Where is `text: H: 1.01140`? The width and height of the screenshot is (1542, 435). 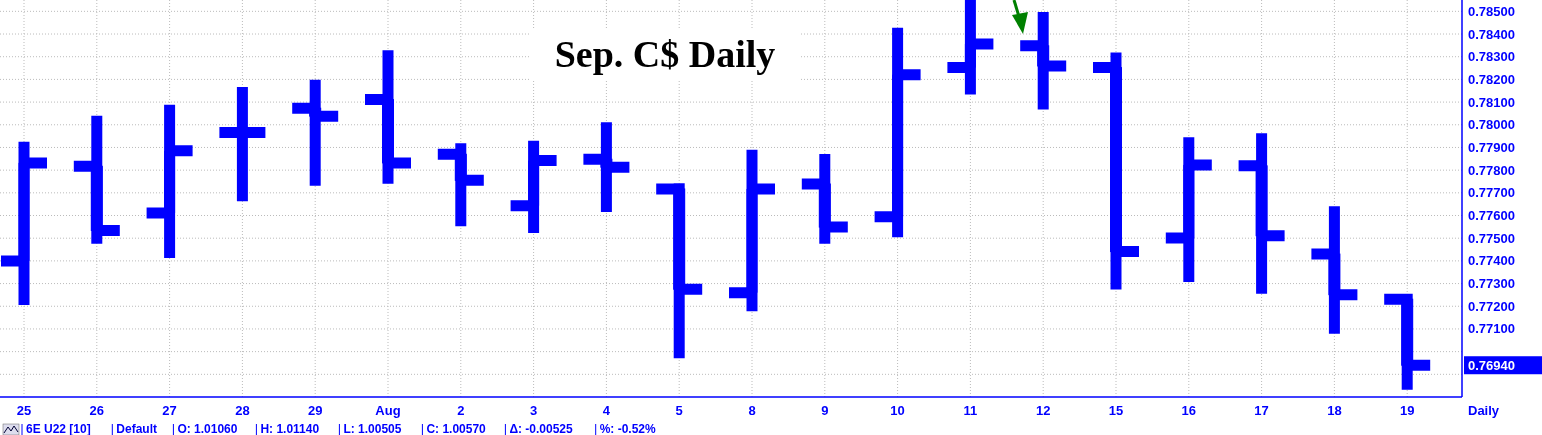
text: H: 1.01140 is located at coordinates (290, 428).